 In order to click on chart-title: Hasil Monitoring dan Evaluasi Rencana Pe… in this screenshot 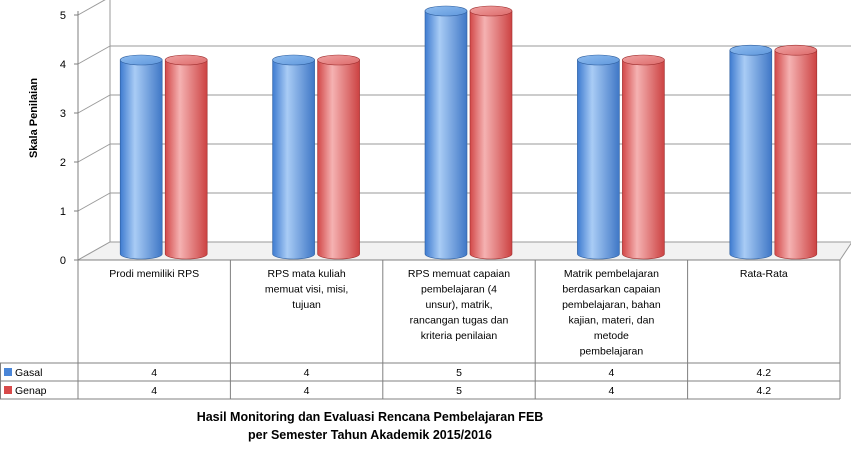, I will do `click(370, 417)`.